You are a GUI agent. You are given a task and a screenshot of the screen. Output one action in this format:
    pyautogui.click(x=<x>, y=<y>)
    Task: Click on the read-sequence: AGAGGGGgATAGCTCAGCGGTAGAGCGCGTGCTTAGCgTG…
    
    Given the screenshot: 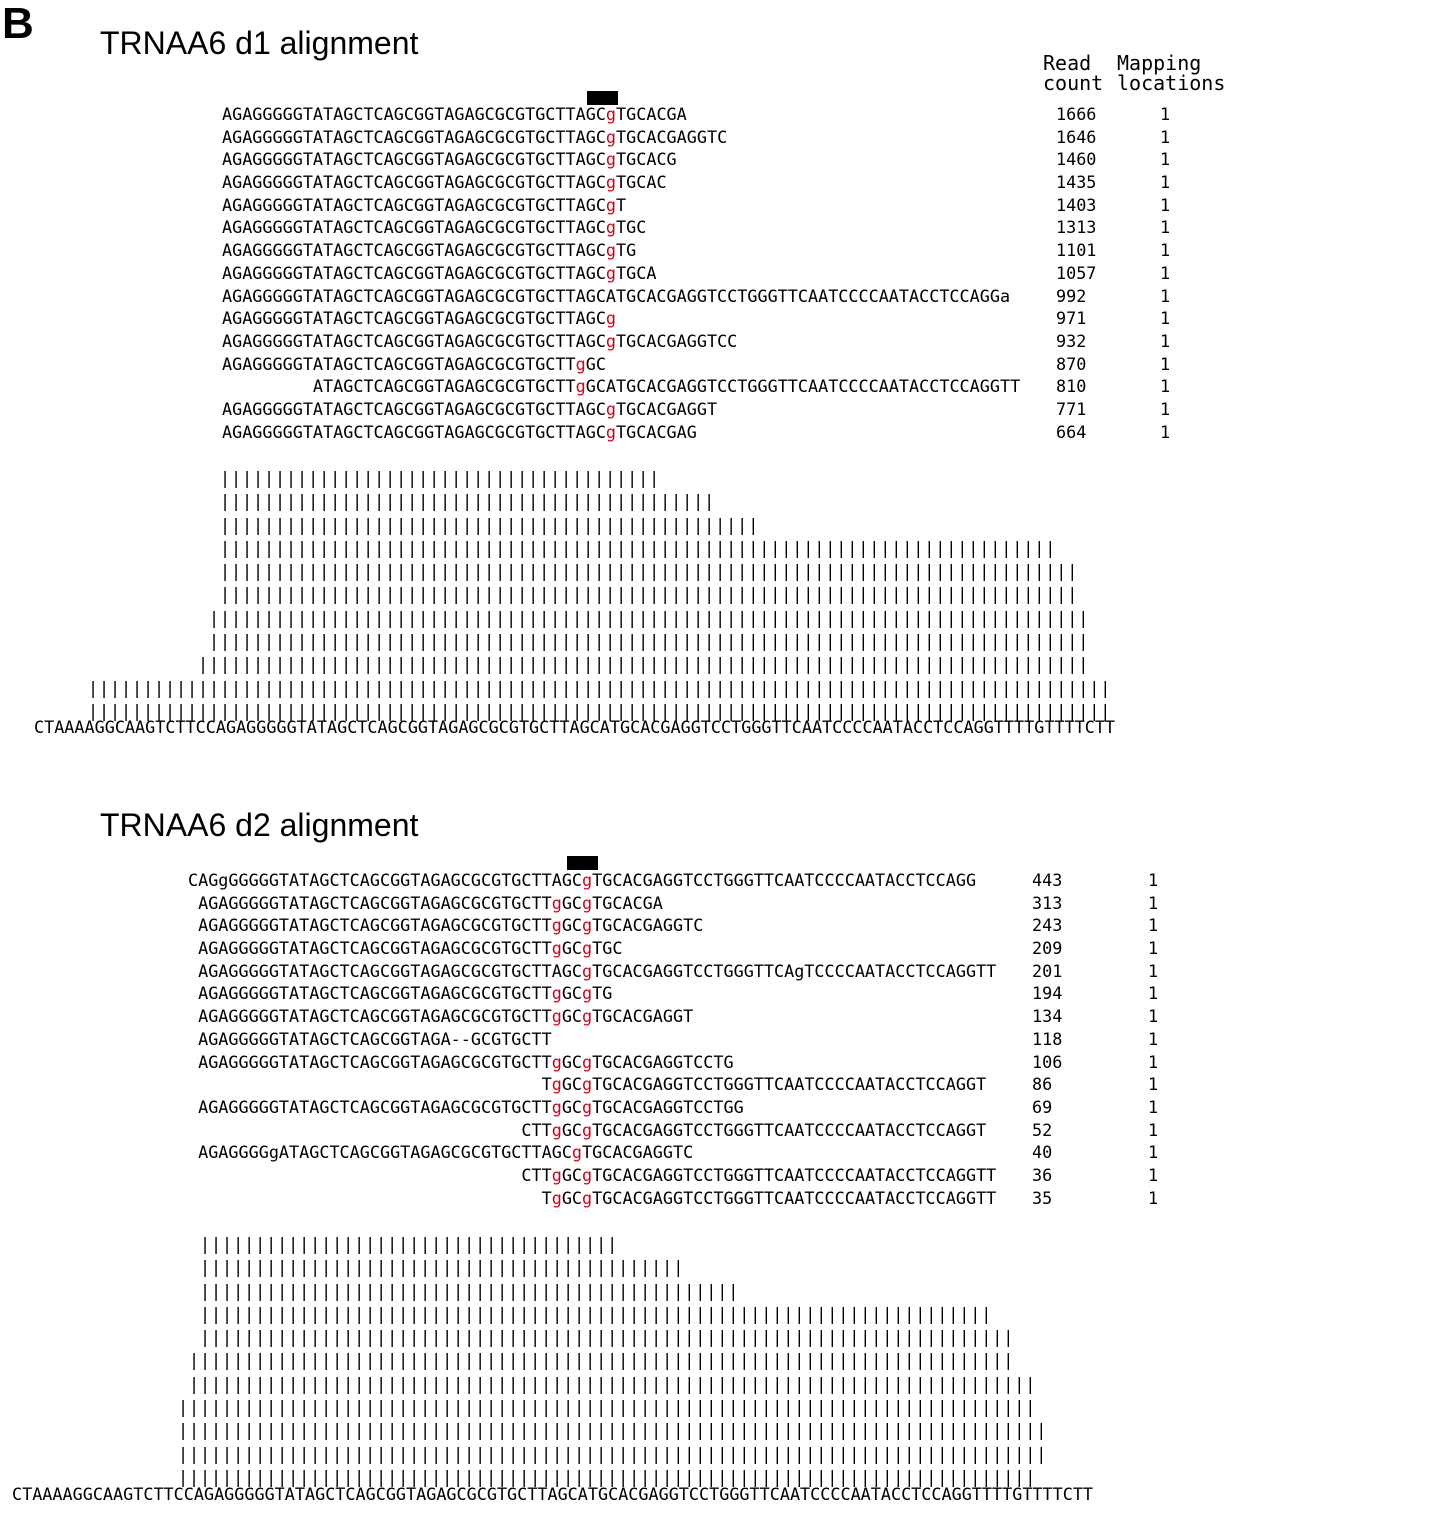 What is the action you would take?
    pyautogui.click(x=441, y=1152)
    